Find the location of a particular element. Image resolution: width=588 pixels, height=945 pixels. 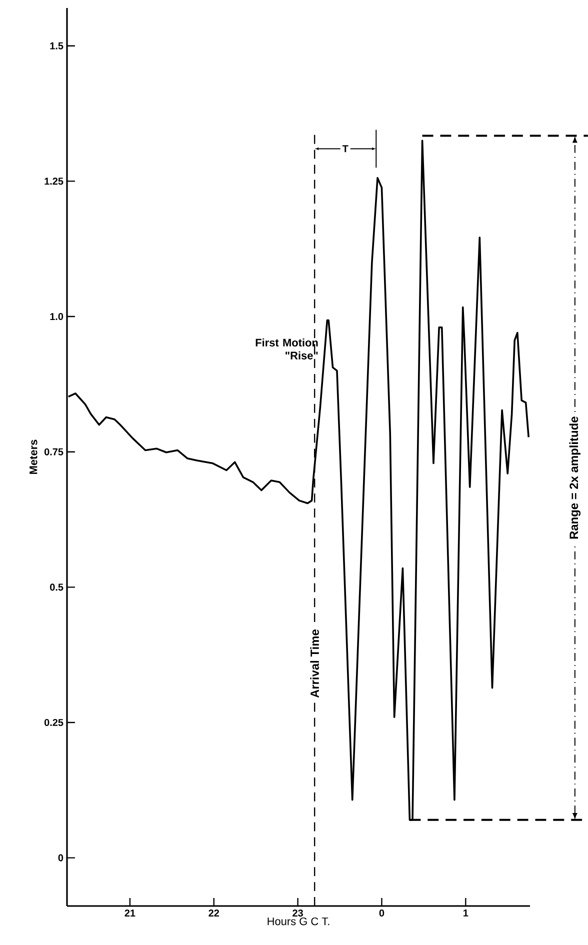

y-tick-label: 0.25 is located at coordinates (54, 722).